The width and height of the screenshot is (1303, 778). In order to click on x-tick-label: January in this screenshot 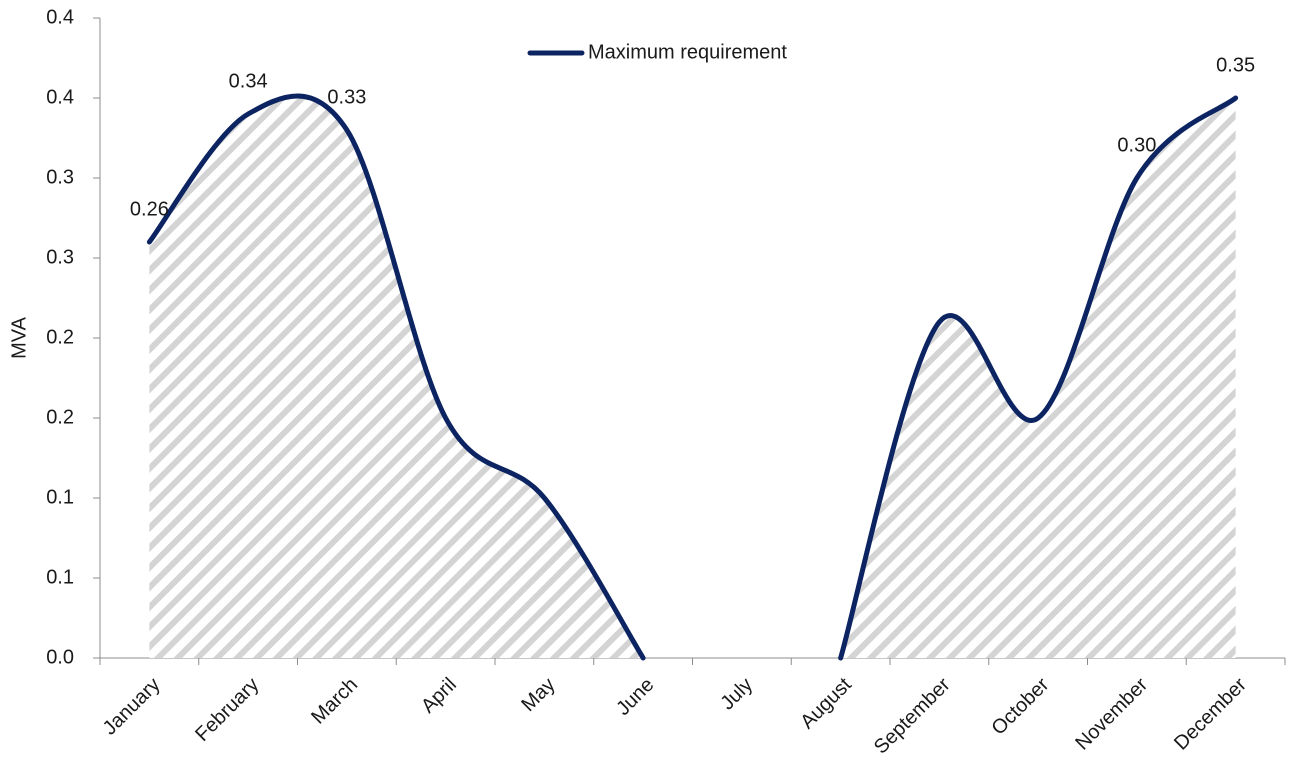, I will do `click(132, 707)`.